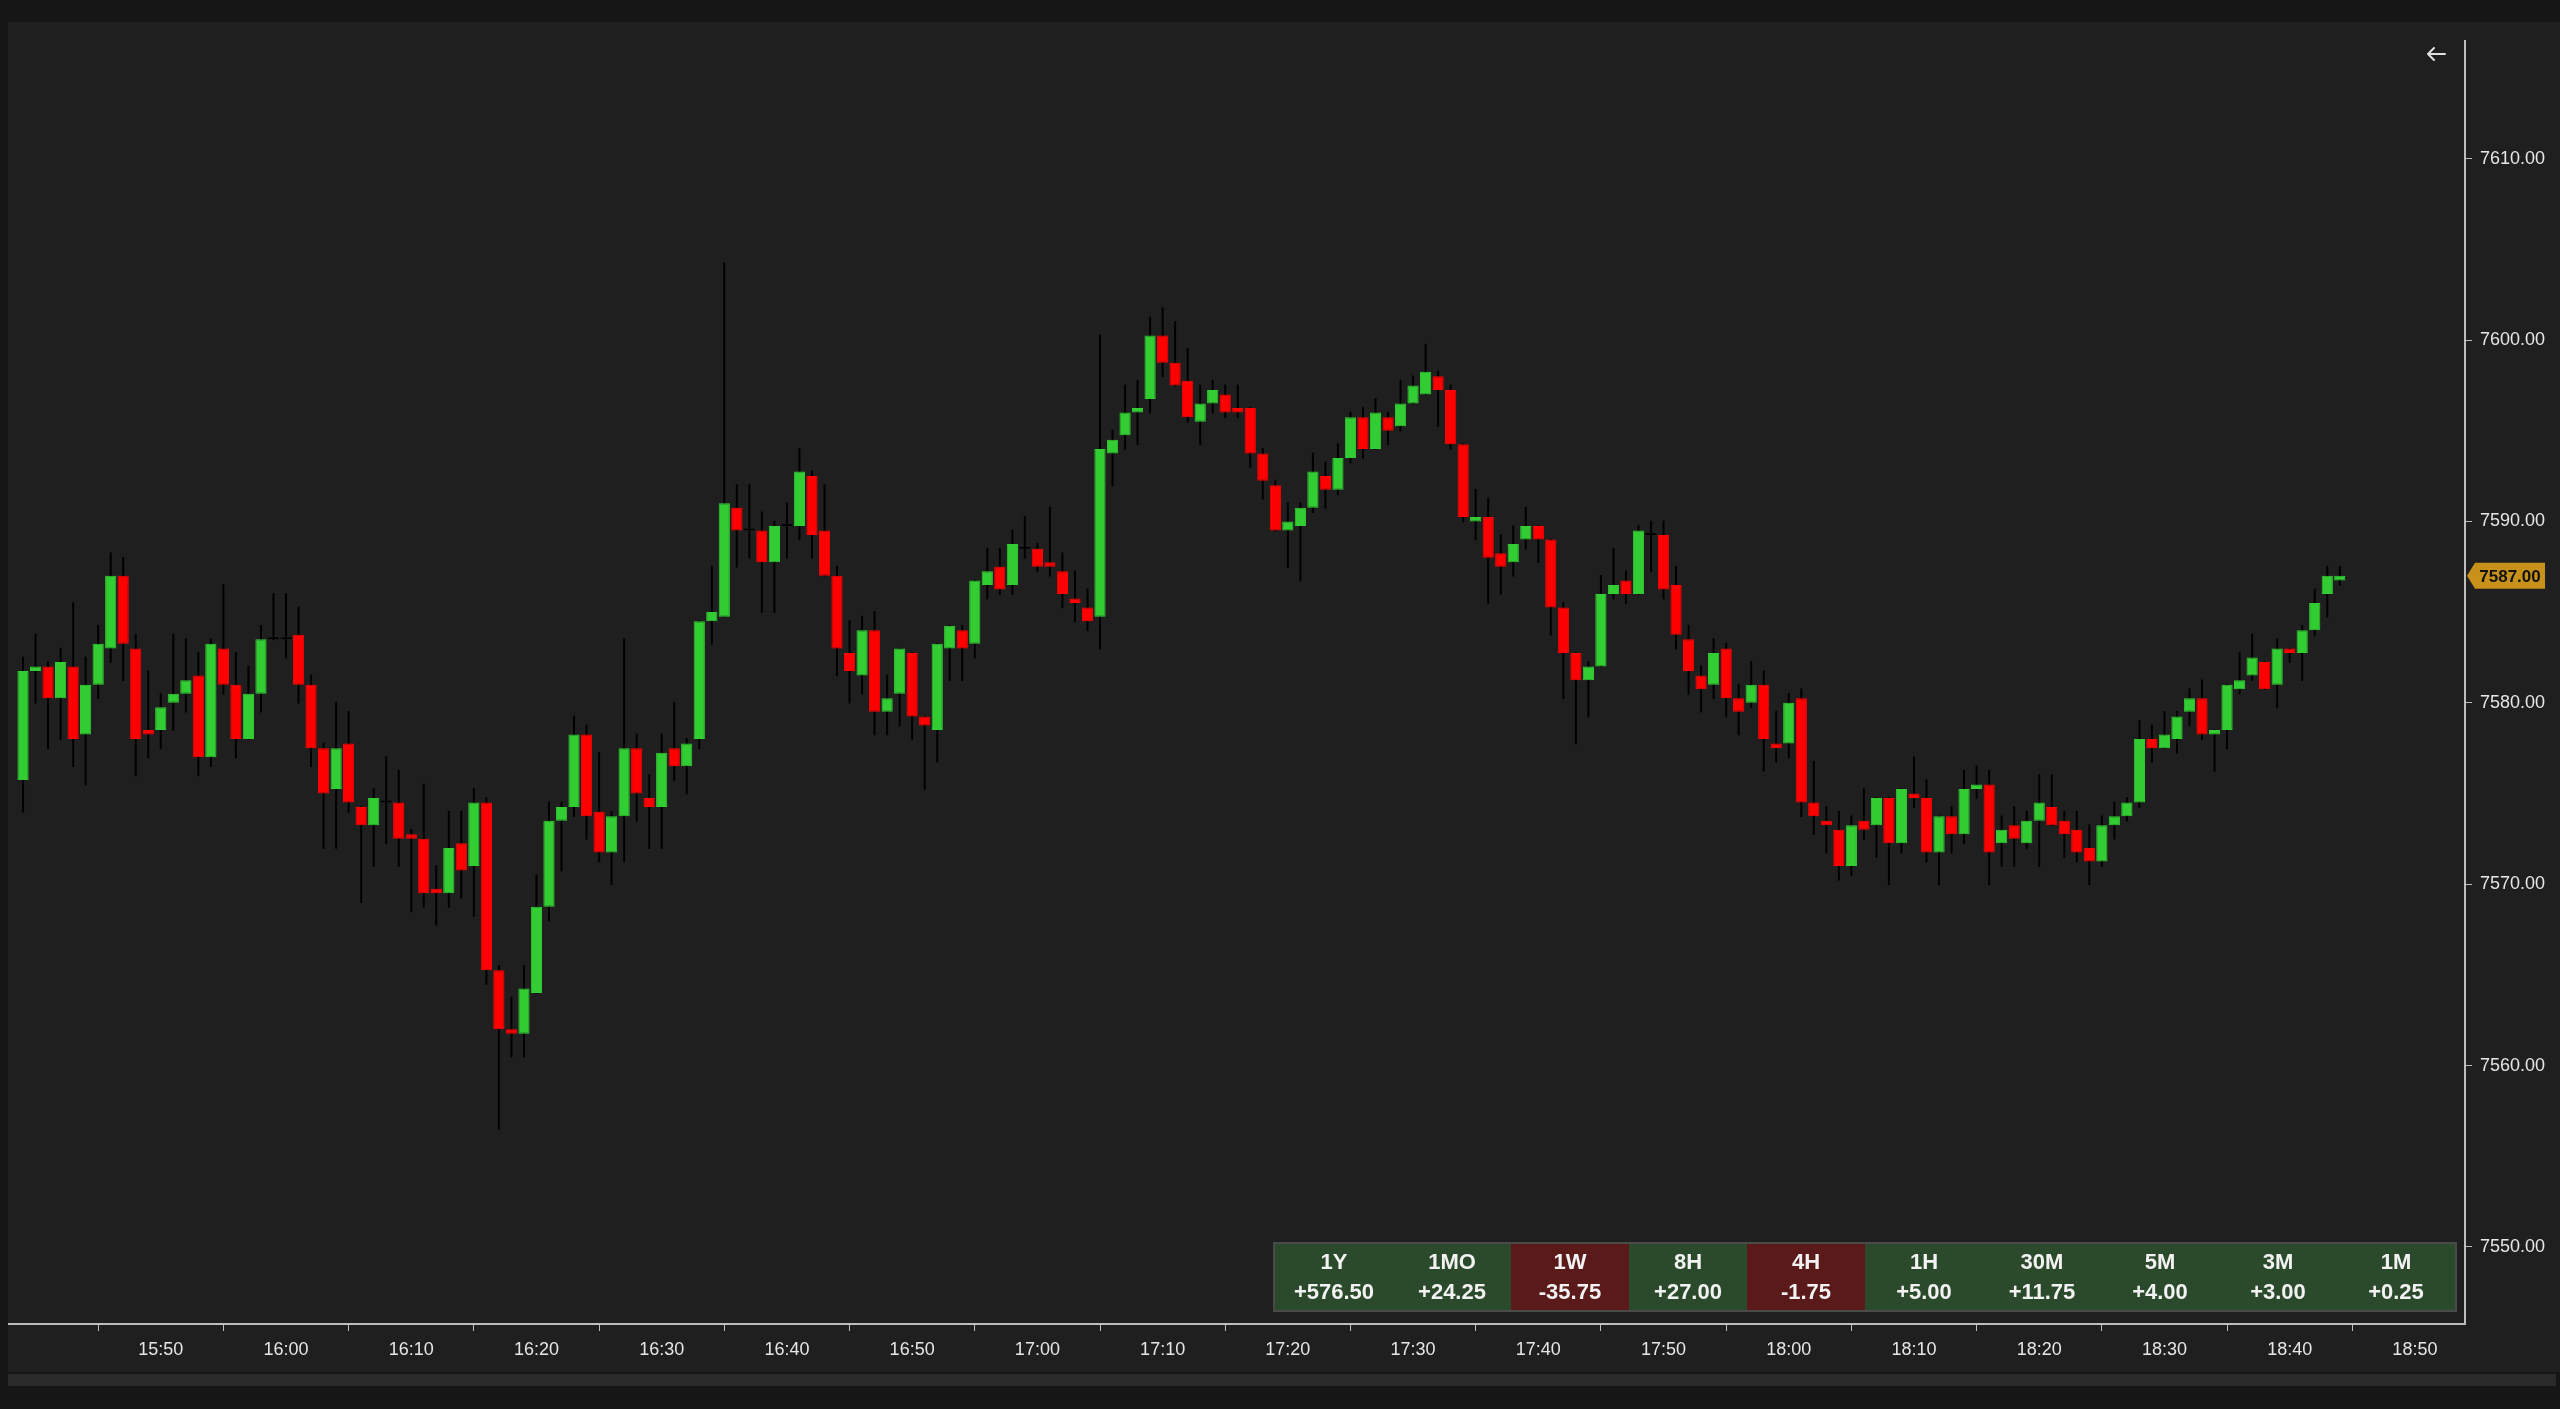  I want to click on y-tick-label: 7550.00, so click(2513, 1245).